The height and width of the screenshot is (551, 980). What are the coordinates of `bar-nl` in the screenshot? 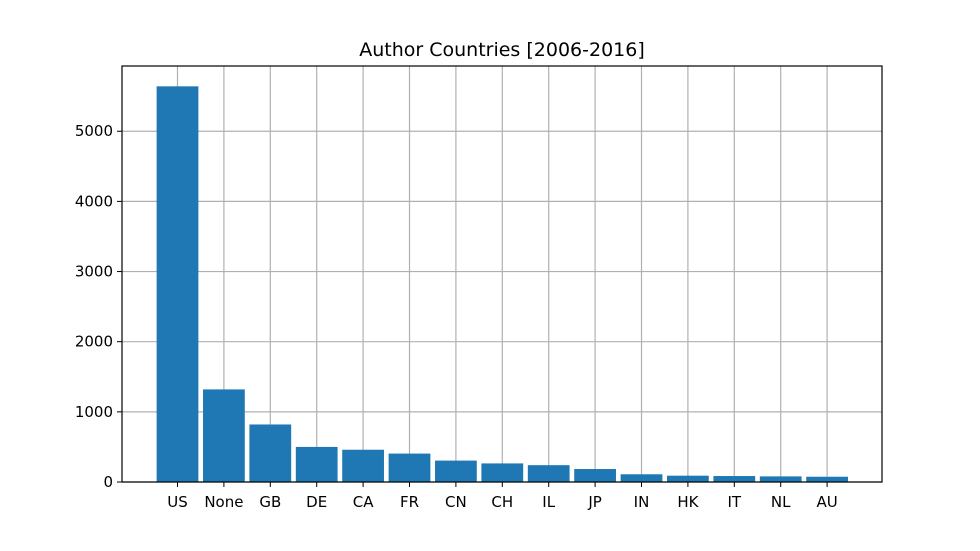 It's located at (780, 479).